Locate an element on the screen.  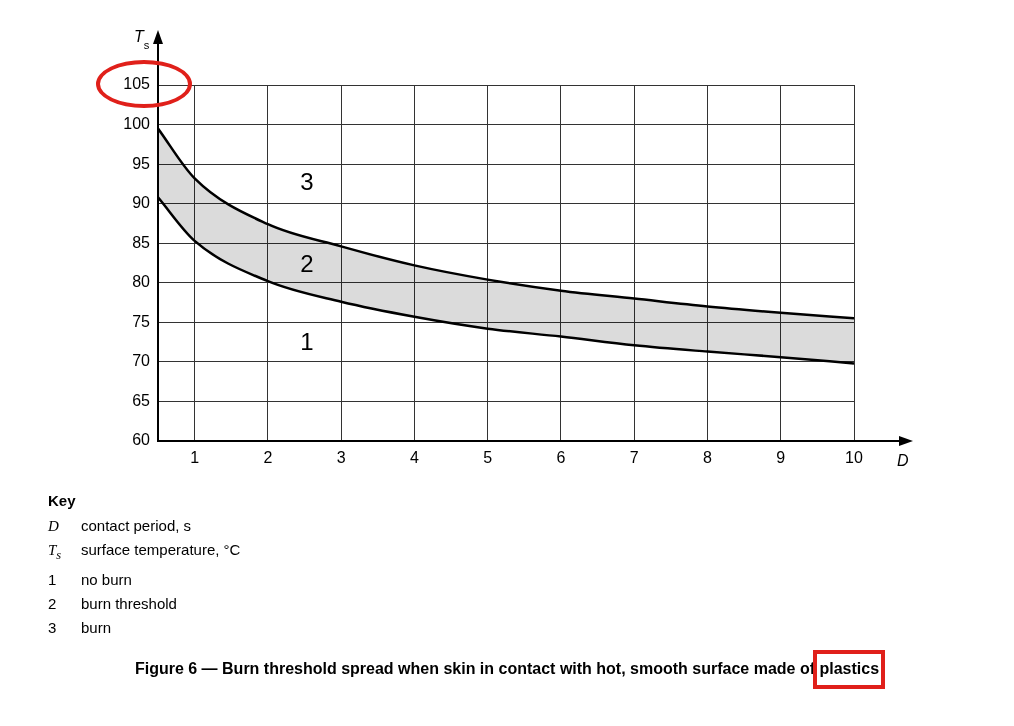
text: 2 burn threshold is located at coordinates (112, 603).